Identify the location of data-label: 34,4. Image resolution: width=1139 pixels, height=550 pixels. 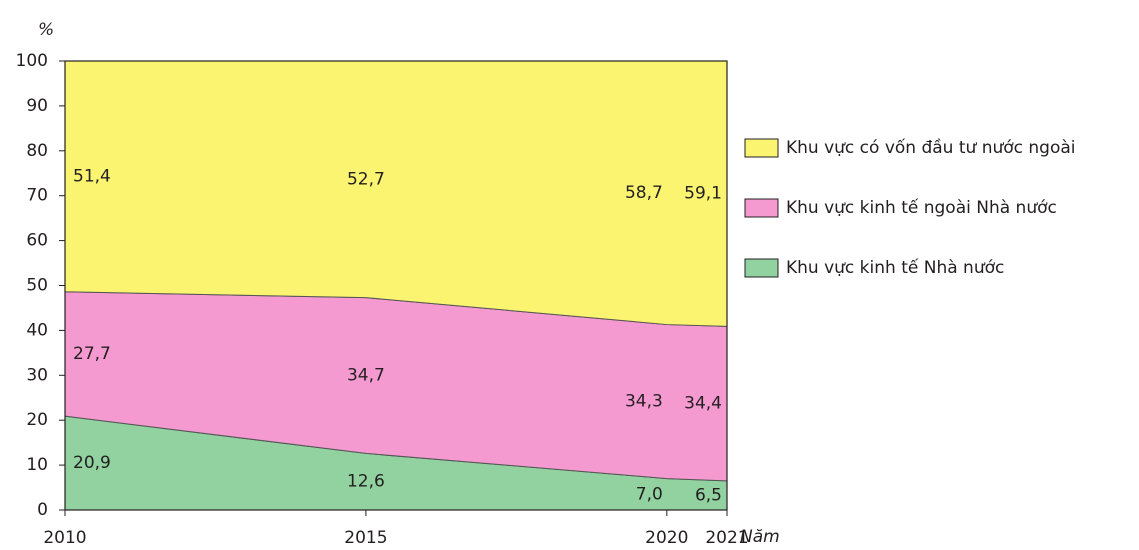
(703, 404).